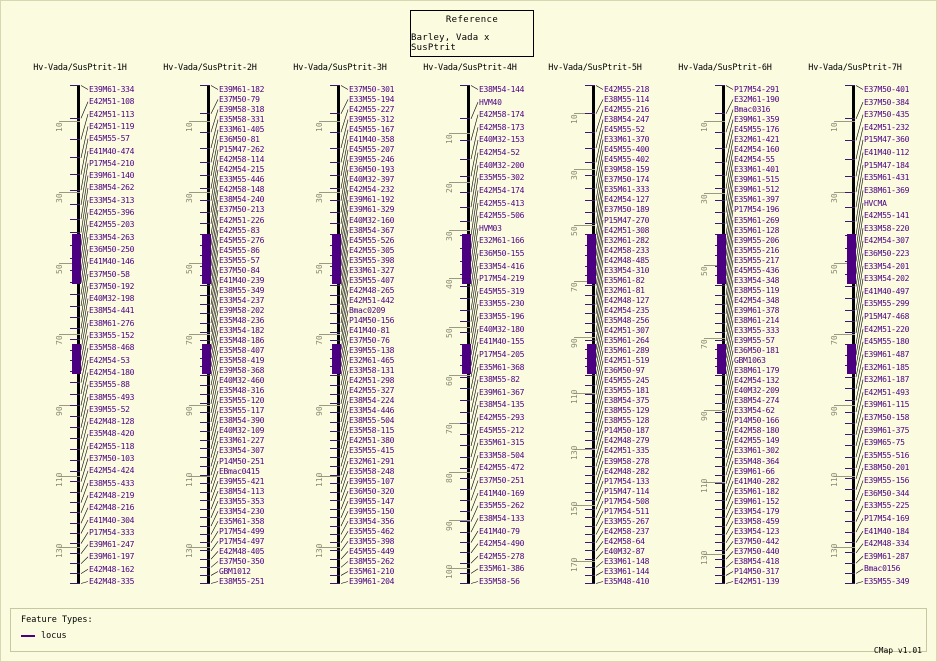 The height and width of the screenshot is (662, 937). What do you see at coordinates (372, 150) in the screenshot?
I see `locus-label: E45M55-207` at bounding box center [372, 150].